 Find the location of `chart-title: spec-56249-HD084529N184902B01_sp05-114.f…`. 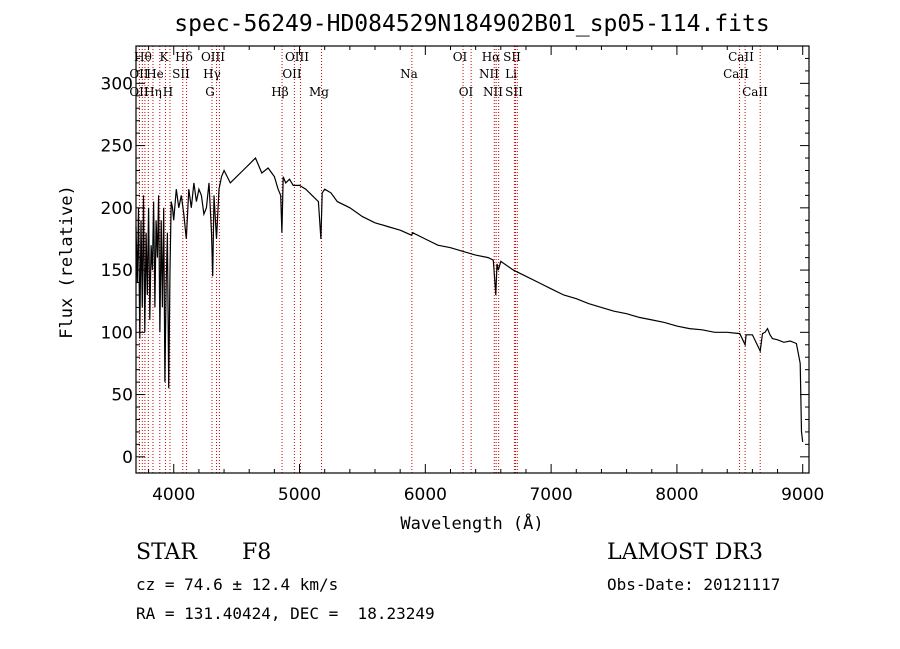

chart-title: spec-56249-HD084529N184902B01_sp05-114.f… is located at coordinates (471, 24).